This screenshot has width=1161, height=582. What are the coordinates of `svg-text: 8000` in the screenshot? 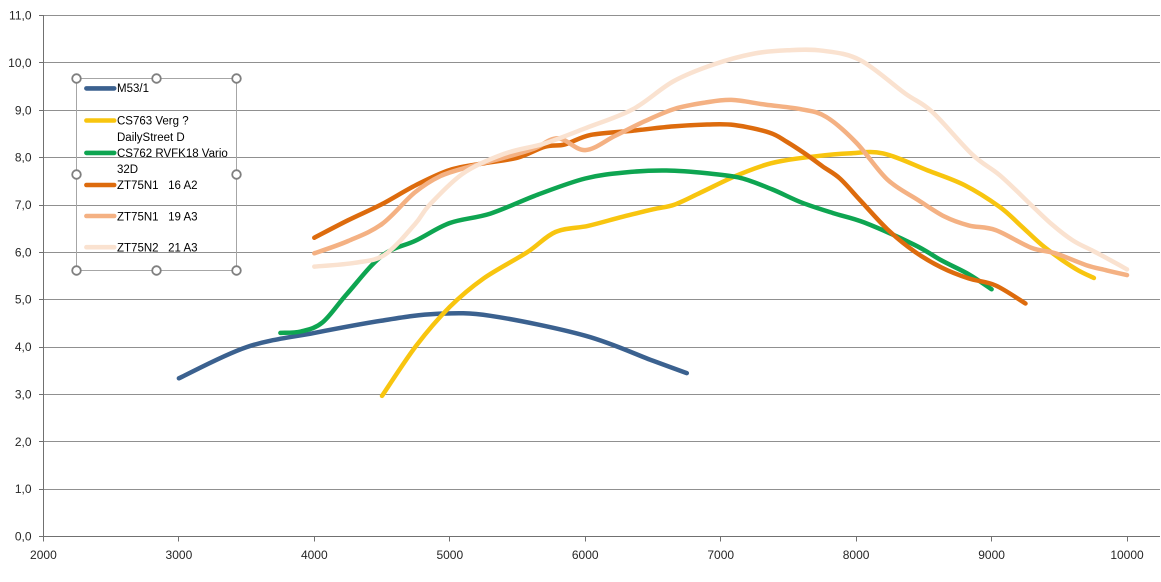 It's located at (856, 555).